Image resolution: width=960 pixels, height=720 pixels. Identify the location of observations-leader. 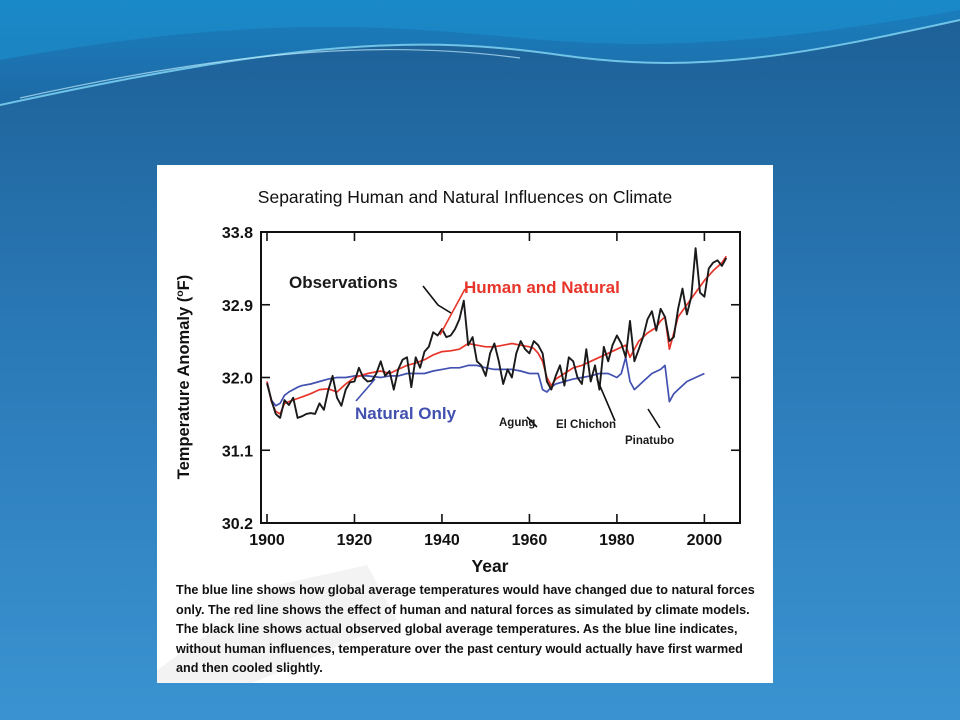
(437, 299).